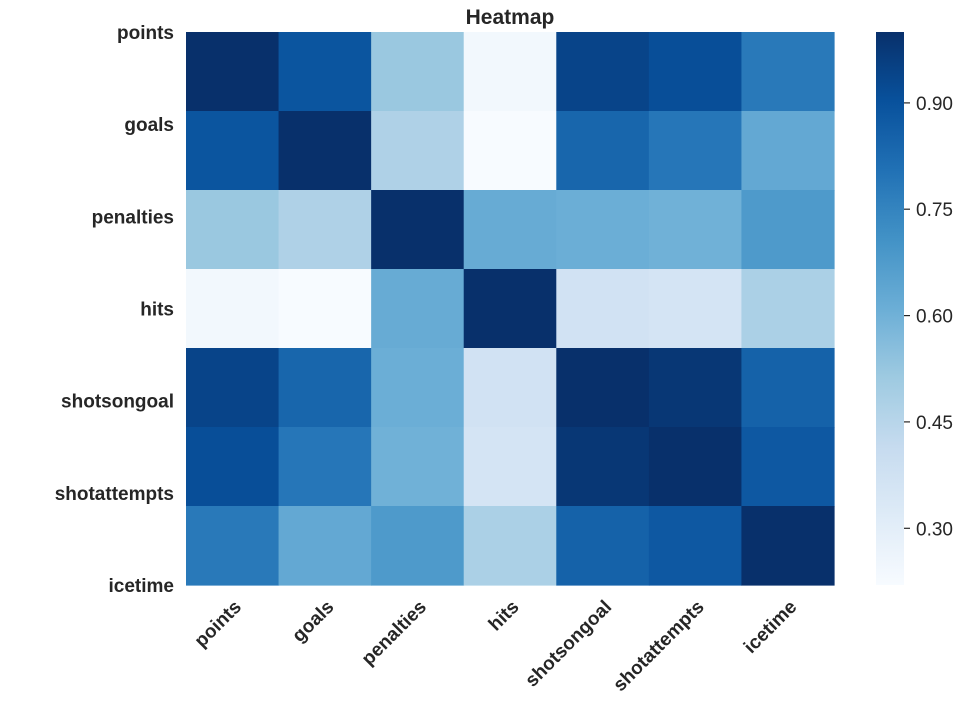  I want to click on colorbar-tick-label: 0.45, so click(934, 423).